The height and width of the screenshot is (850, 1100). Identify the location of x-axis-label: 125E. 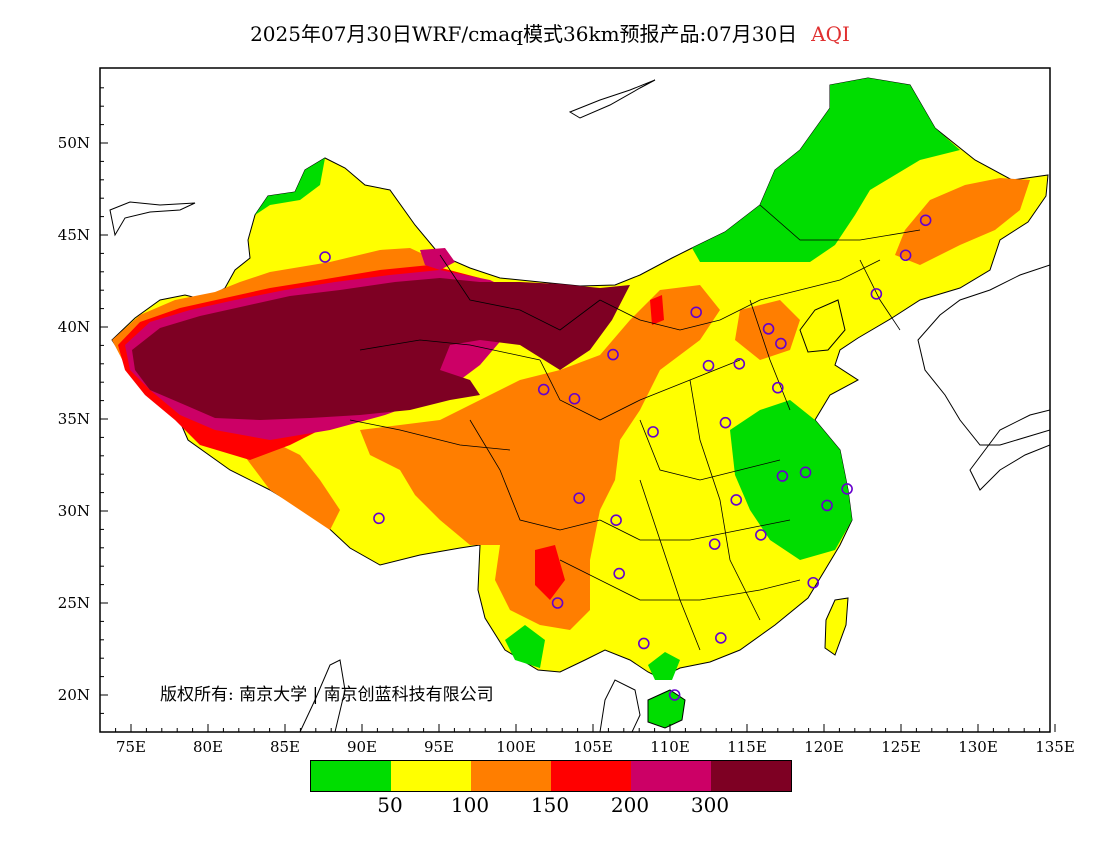
(901, 747).